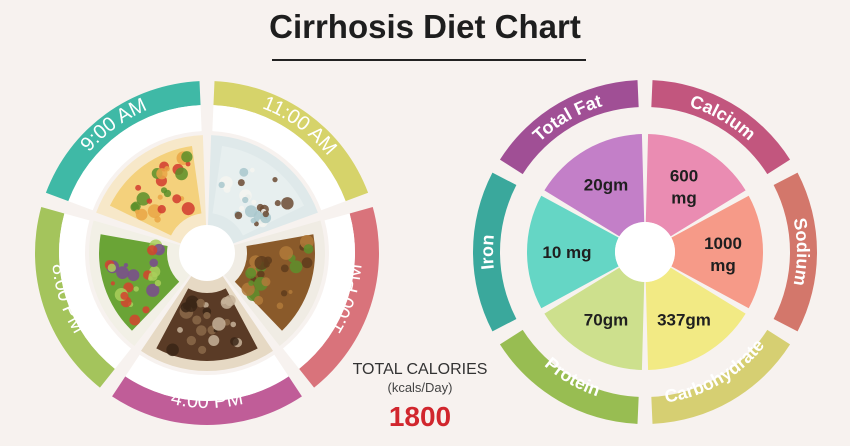 This screenshot has height=446, width=850. What do you see at coordinates (801, 251) in the screenshot?
I see `nutrient-label-sodium: Sodium` at bounding box center [801, 251].